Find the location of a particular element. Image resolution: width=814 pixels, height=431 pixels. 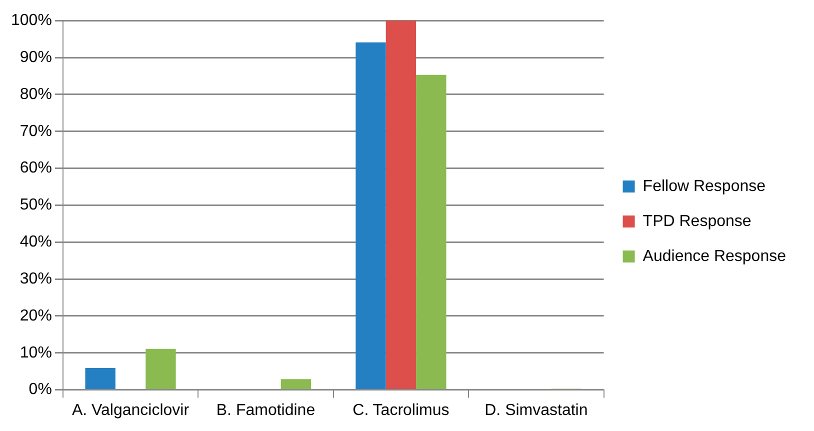

y-tick-label: 40% is located at coordinates (36, 242).